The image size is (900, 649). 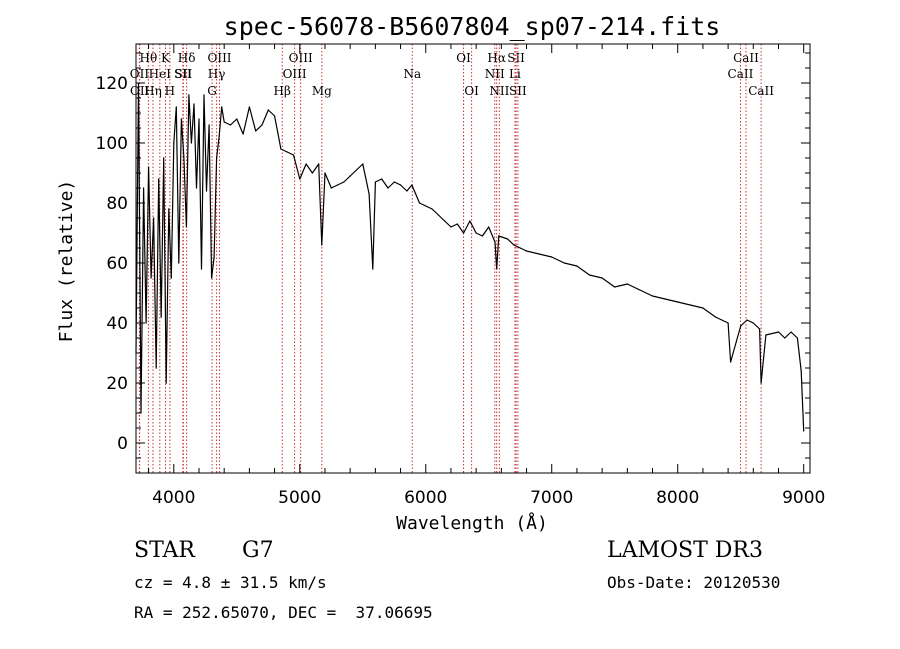 What do you see at coordinates (283, 612) in the screenshot?
I see `coordinates-readout: RA = 252.65070, DEC = 37.06695` at bounding box center [283, 612].